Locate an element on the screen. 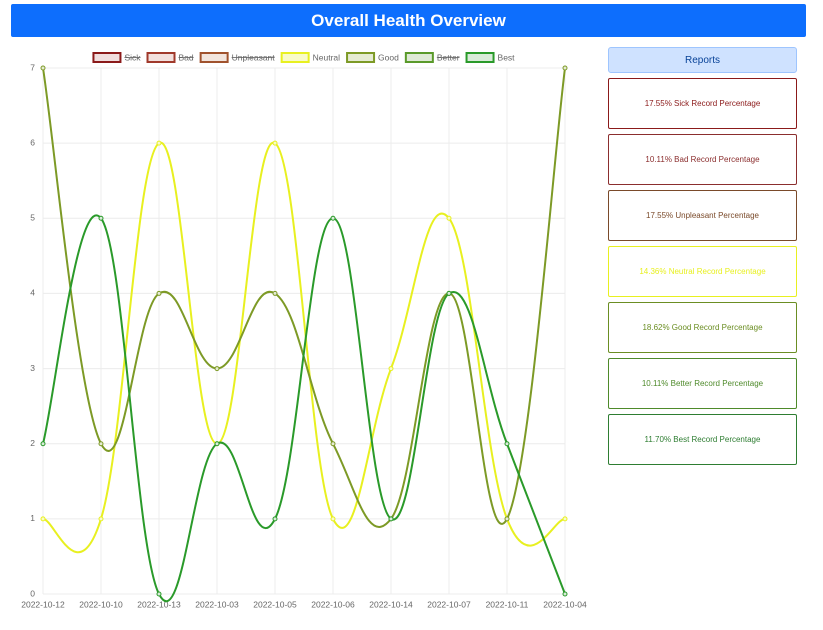 This screenshot has width=823, height=630. report-item: 10.11% Better Record Percentage is located at coordinates (702, 383).